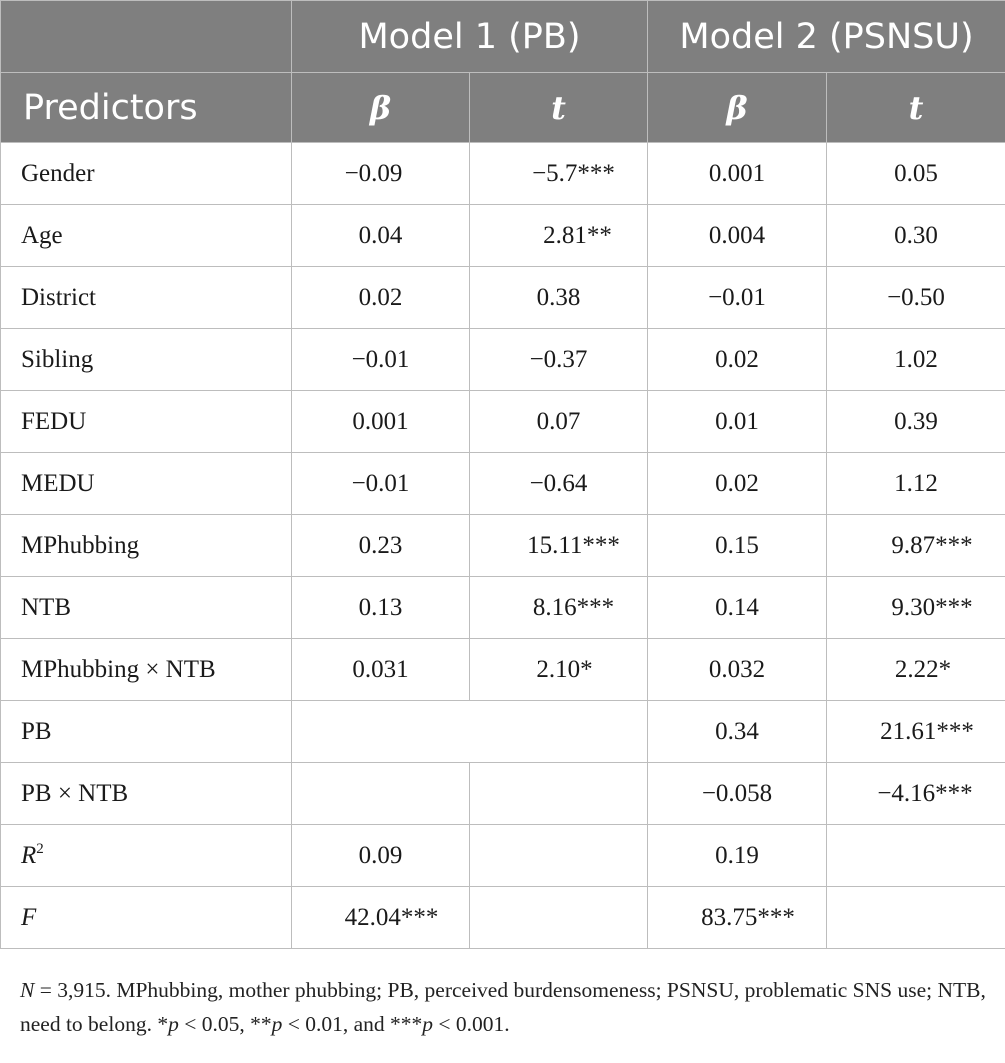  Describe the element at coordinates (737, 545) in the screenshot. I see `m2-beta-cell: 0.15` at that location.